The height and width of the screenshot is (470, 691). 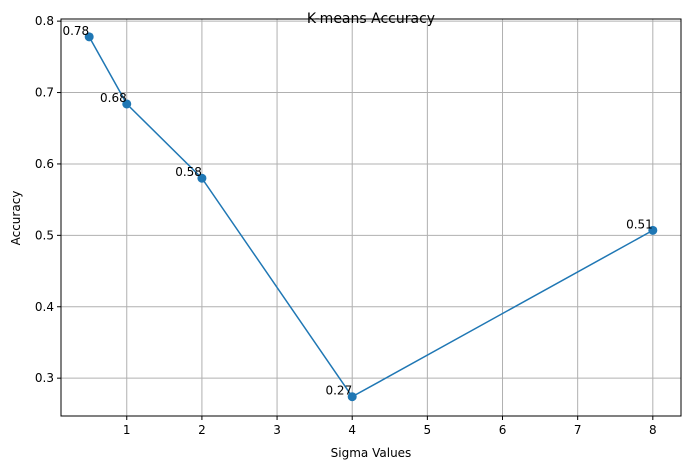 I want to click on y-tick-label: 0.3, so click(x=44, y=378).